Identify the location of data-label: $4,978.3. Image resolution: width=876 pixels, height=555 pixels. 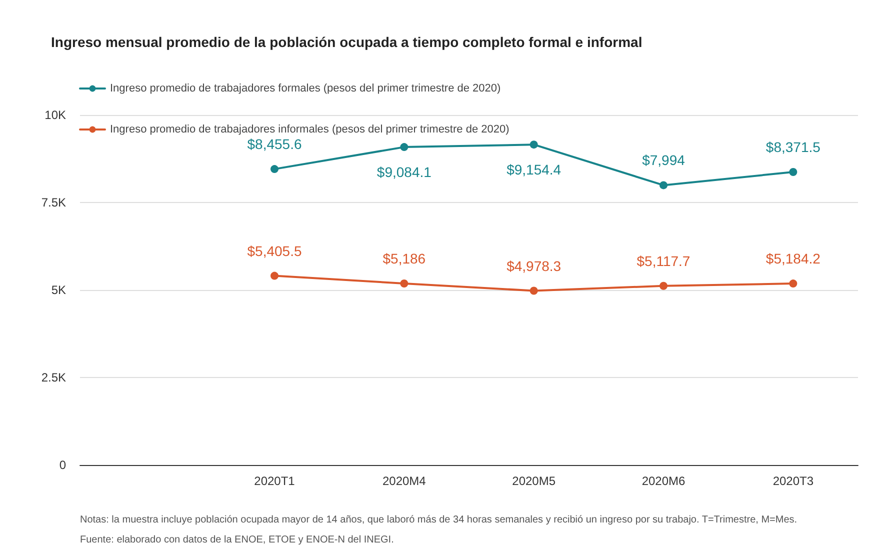
(534, 266).